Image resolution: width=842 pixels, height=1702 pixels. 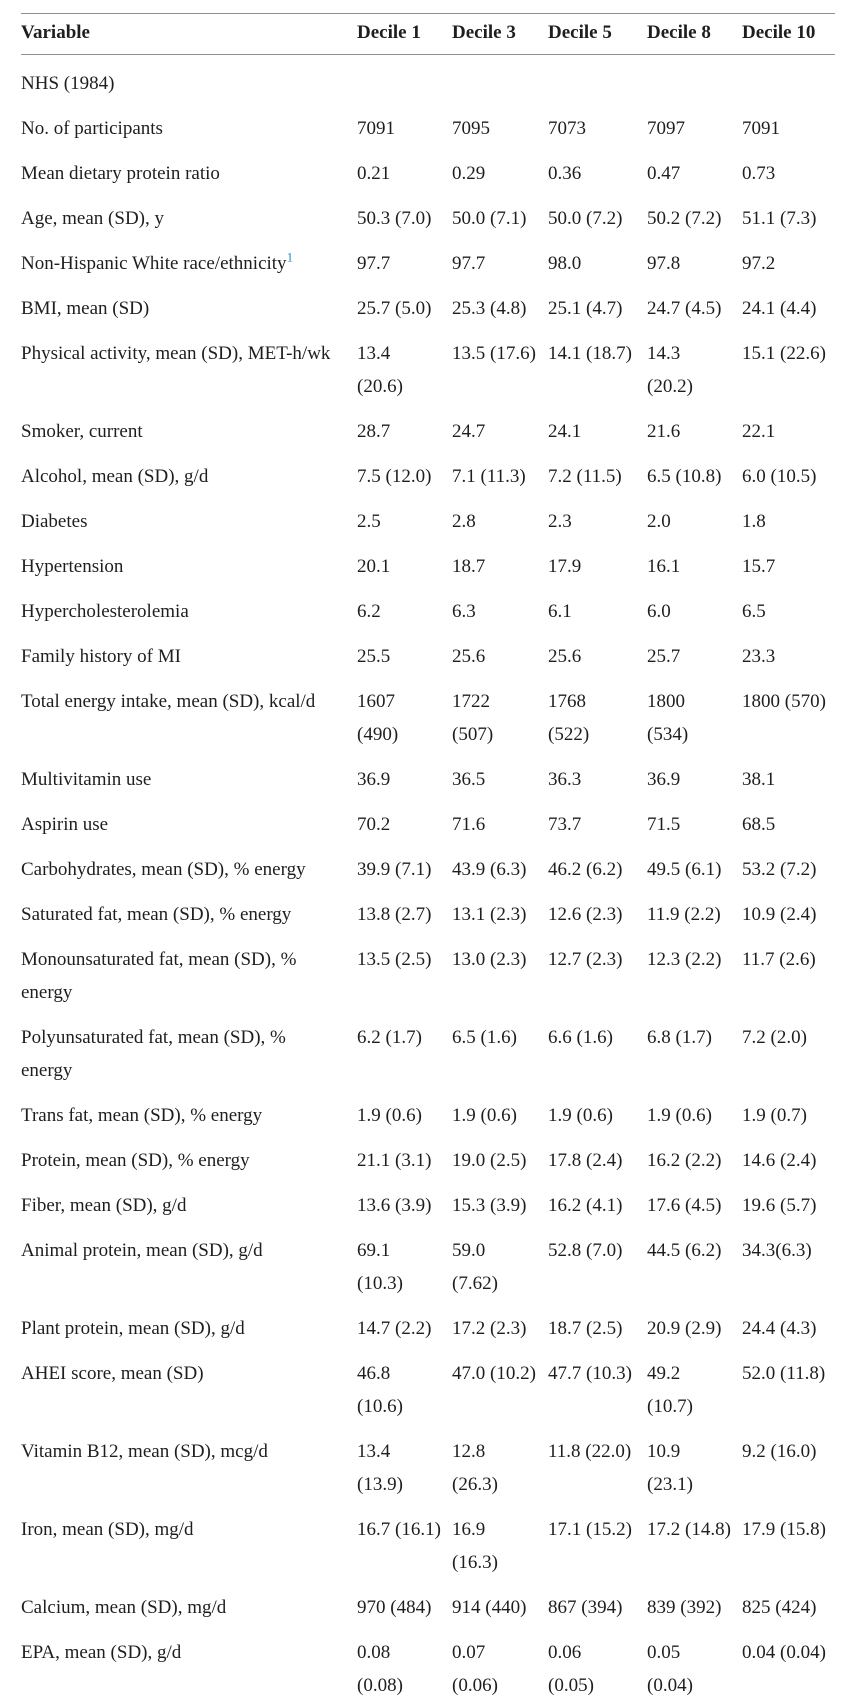 What do you see at coordinates (694, 167) in the screenshot?
I see `cell-value: 0.47` at bounding box center [694, 167].